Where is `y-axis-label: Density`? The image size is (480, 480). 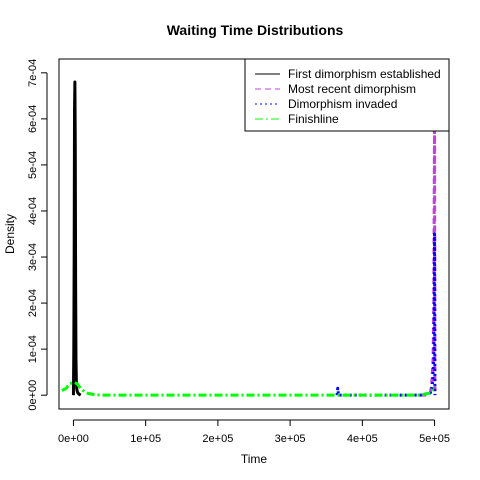
y-axis-label: Density is located at coordinates (10, 234).